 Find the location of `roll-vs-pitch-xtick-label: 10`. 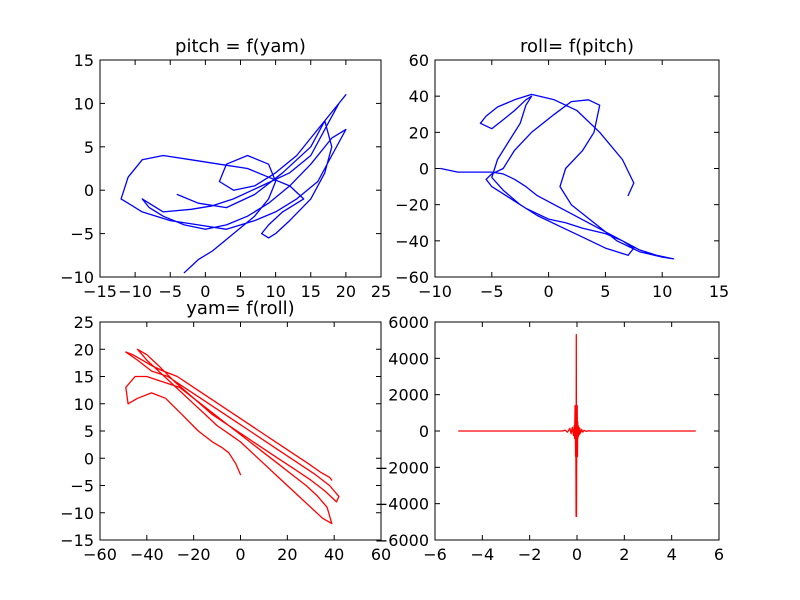

roll-vs-pitch-xtick-label: 10 is located at coordinates (662, 291).